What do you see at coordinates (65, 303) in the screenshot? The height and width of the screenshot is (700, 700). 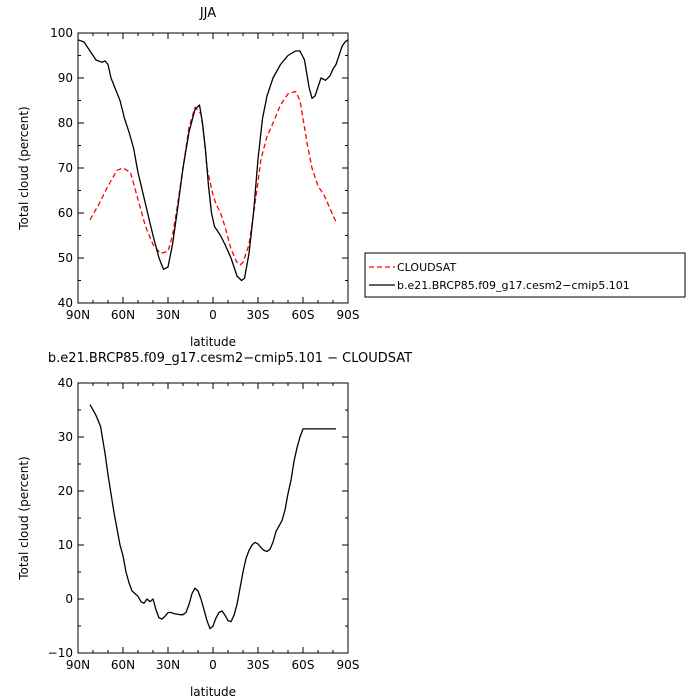 I see `top-y-tick-label: 40` at bounding box center [65, 303].